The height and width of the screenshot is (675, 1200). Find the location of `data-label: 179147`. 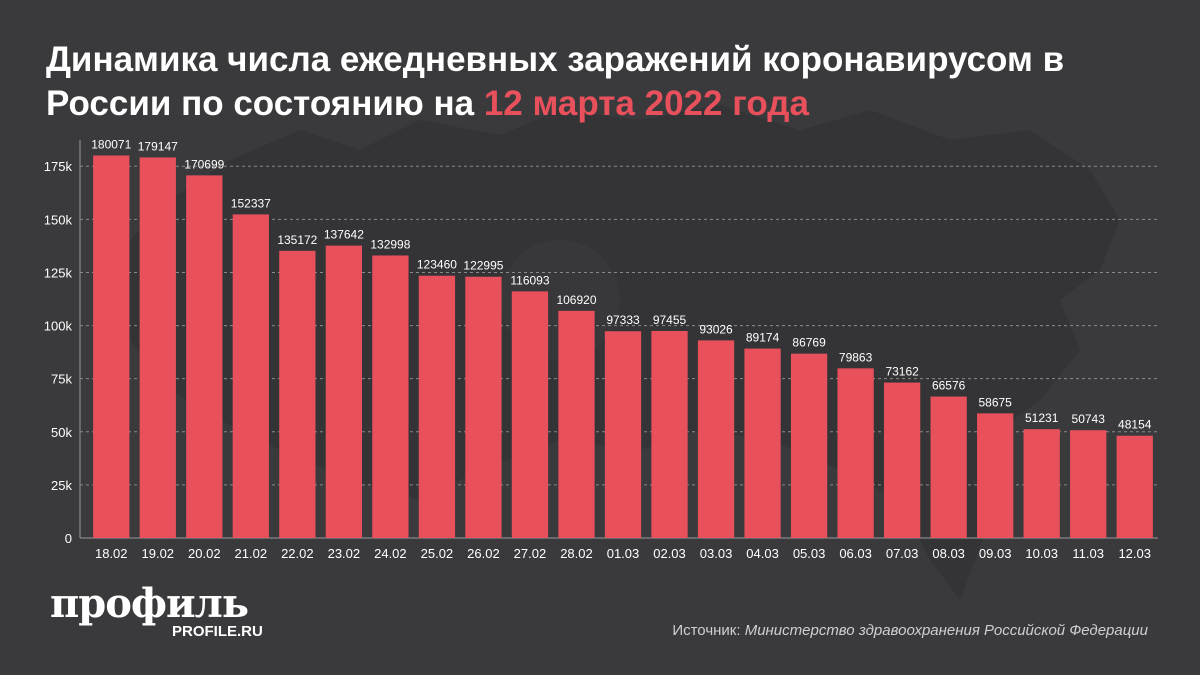

data-label: 179147 is located at coordinates (158, 146).